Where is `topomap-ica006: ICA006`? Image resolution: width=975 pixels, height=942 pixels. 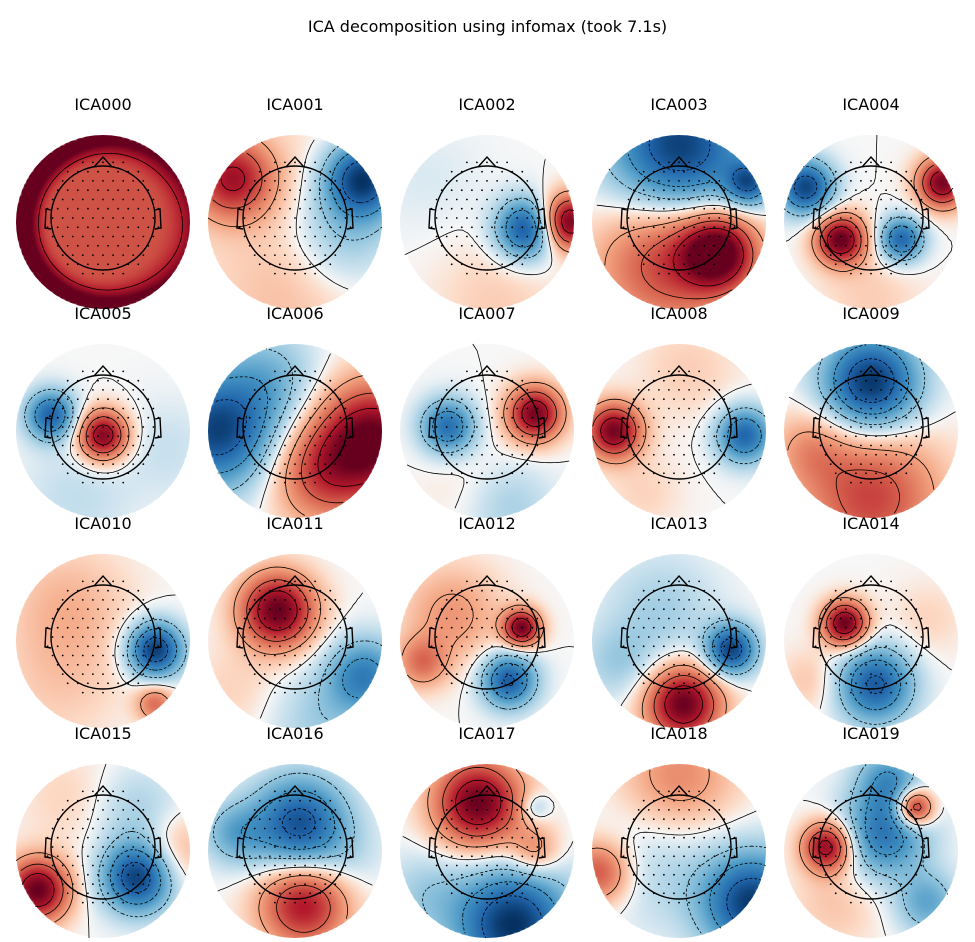 topomap-ica006: ICA006 is located at coordinates (295, 411).